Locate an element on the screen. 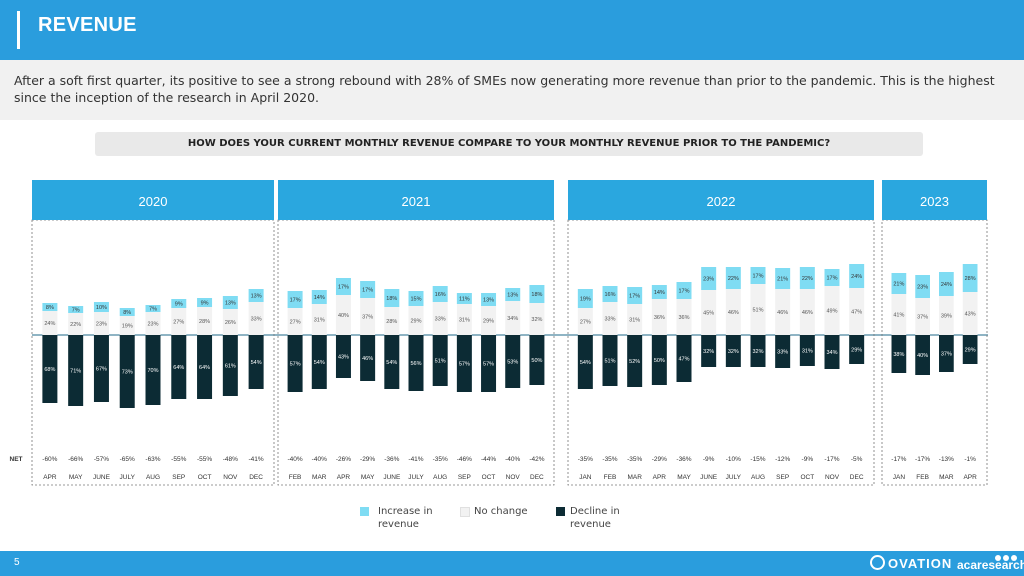  data-label-increase: 7% is located at coordinates (76, 311).